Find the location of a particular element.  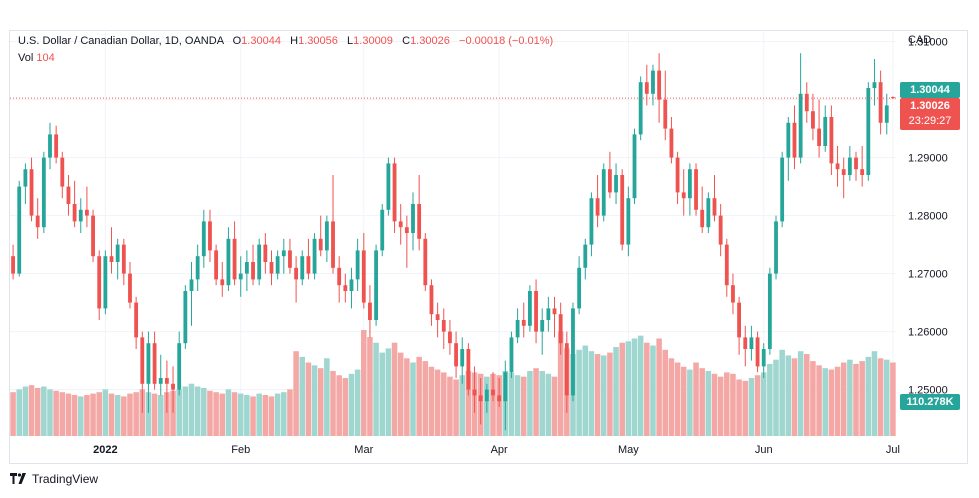

last-price-value: 1.30026 is located at coordinates (930, 106).